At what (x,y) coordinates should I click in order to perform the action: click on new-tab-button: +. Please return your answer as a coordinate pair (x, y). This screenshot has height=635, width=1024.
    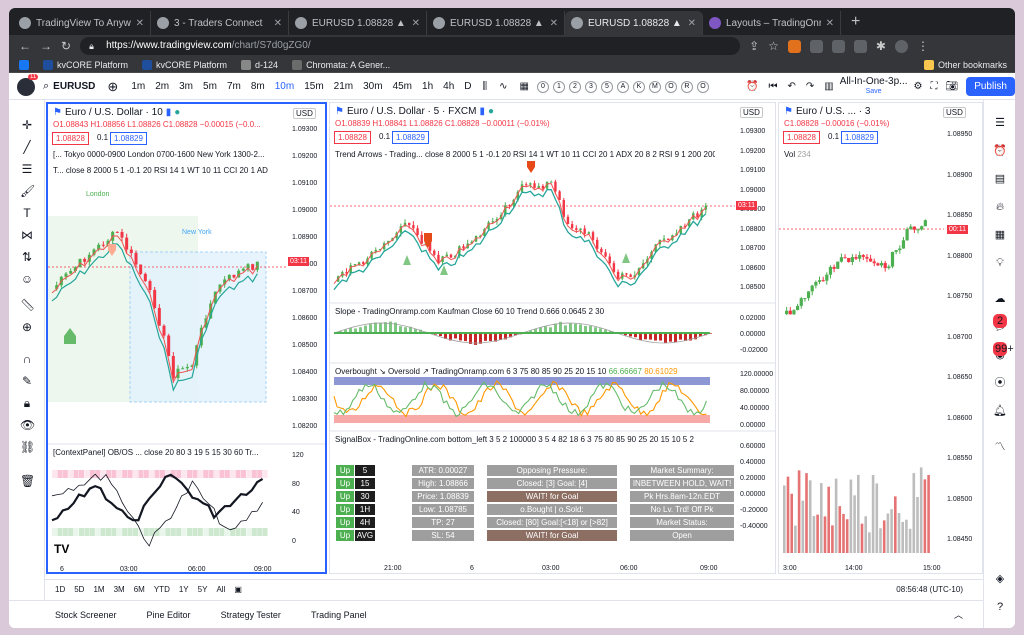
    Looking at the image, I should click on (856, 21).